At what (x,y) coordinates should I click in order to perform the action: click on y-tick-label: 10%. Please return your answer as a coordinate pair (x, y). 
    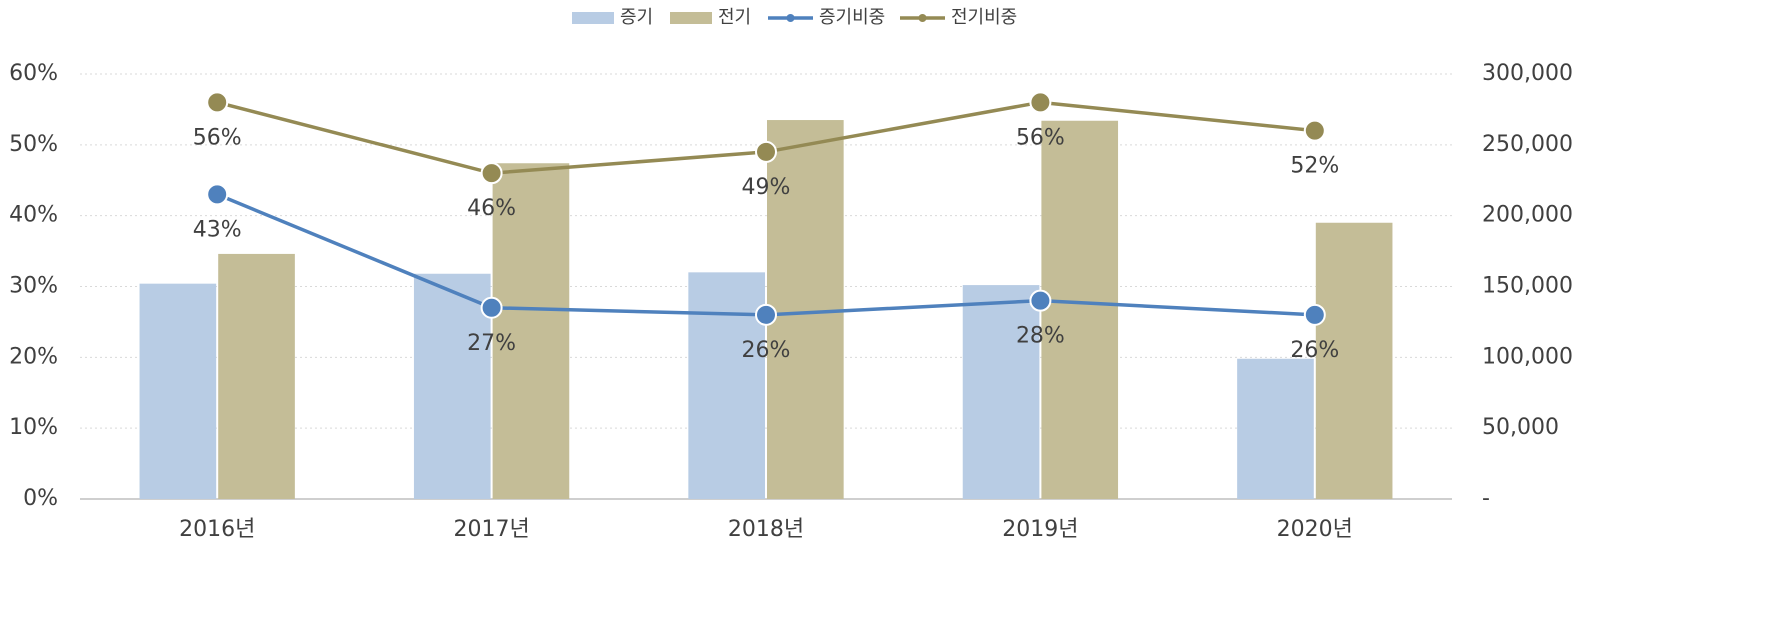
    Looking at the image, I should click on (33, 427).